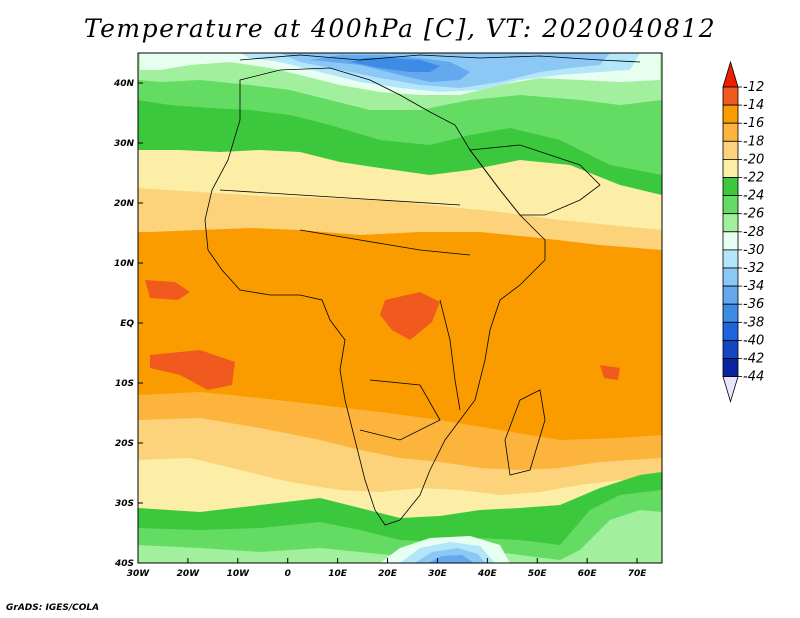 The image size is (800, 618). What do you see at coordinates (753, 178) in the screenshot?
I see `colorbar-label: -22` at bounding box center [753, 178].